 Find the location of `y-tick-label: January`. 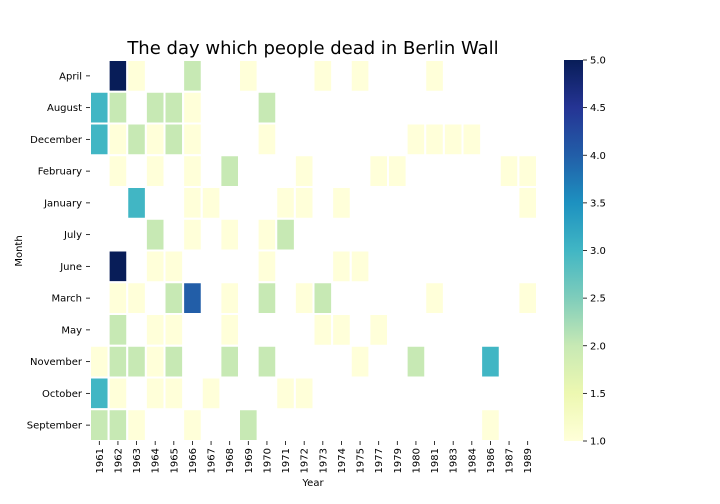

y-tick-label: January is located at coordinates (62, 203).